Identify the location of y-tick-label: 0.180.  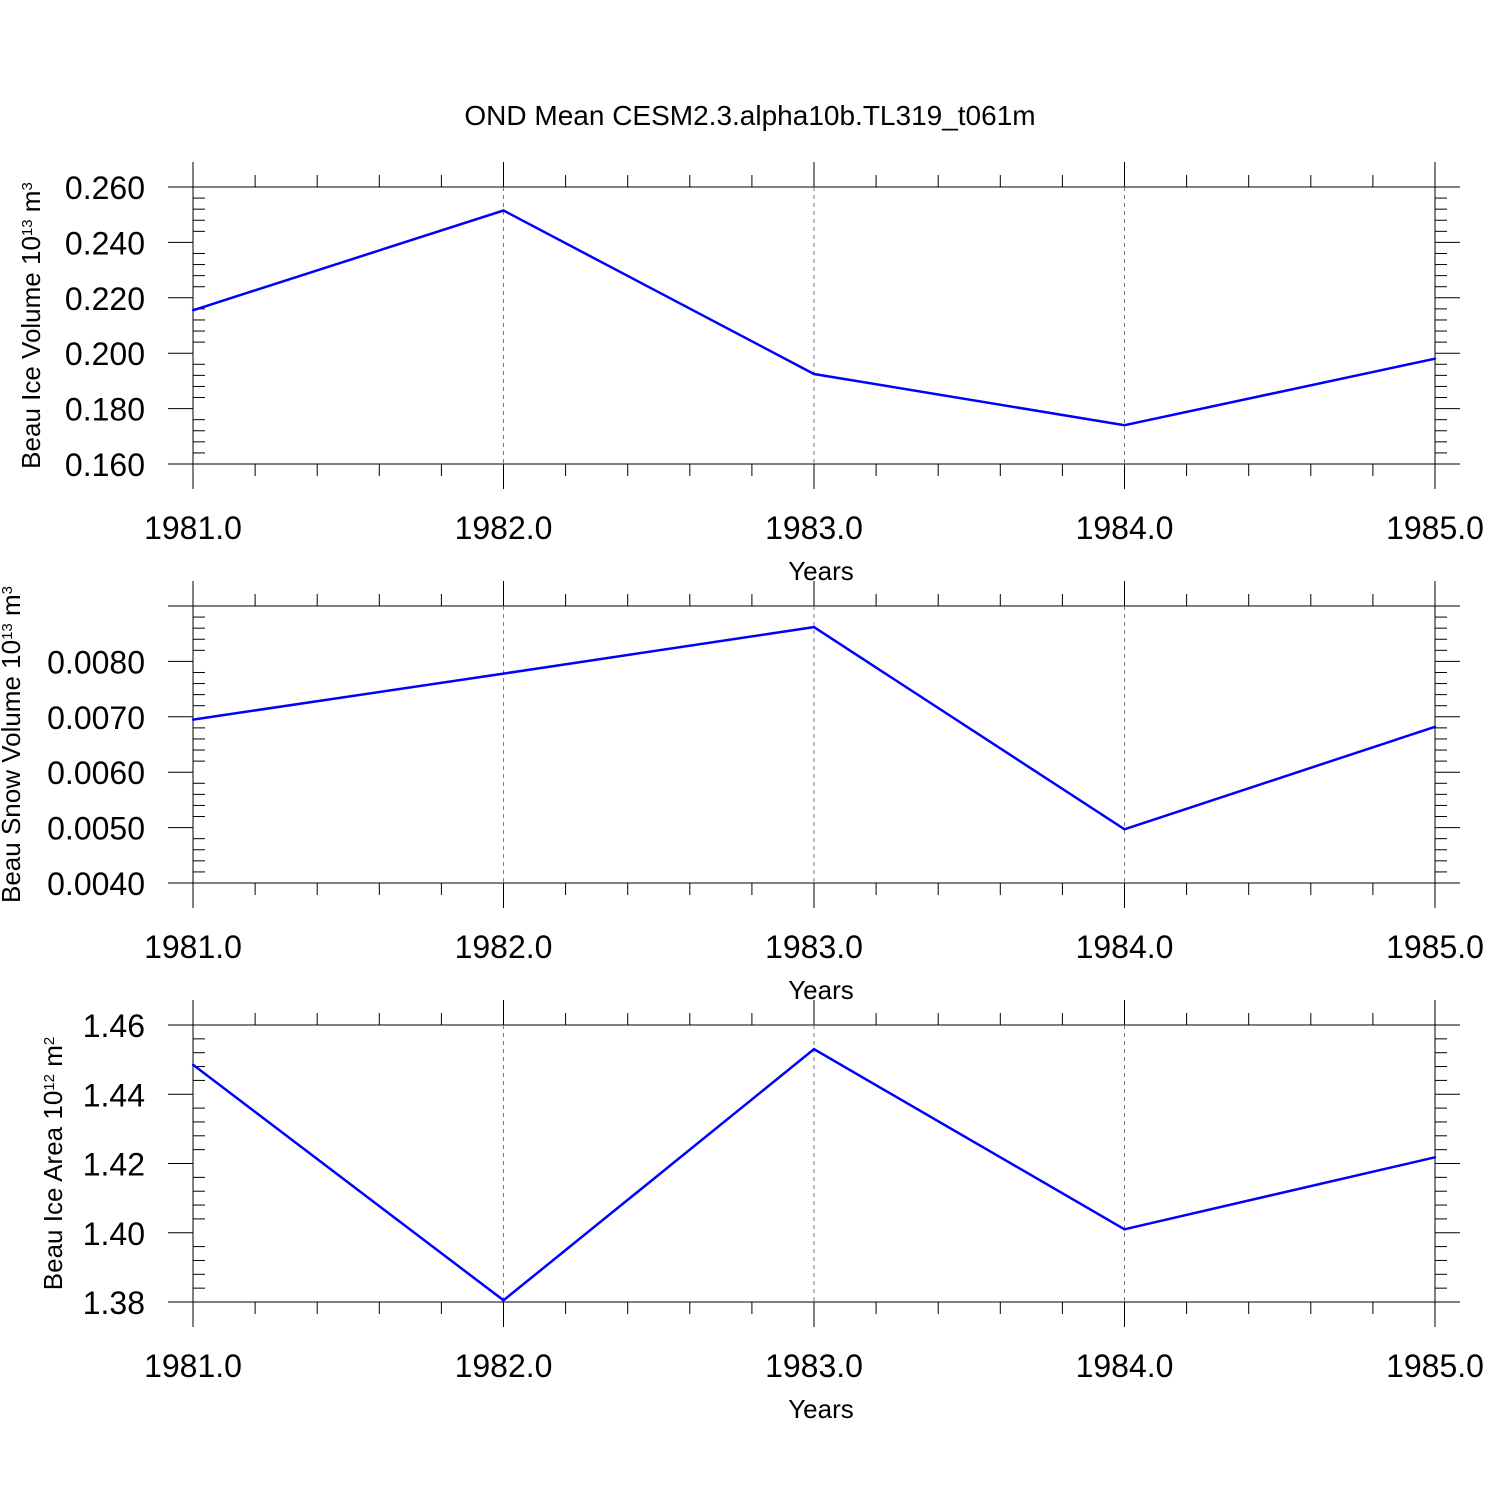
(105, 410).